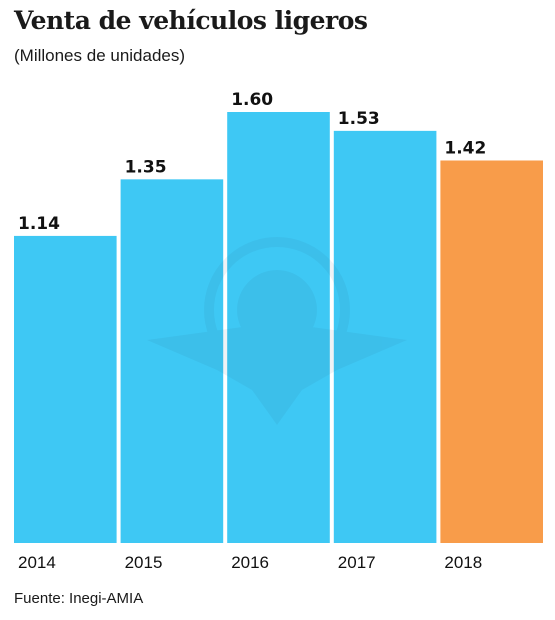  Describe the element at coordinates (191, 20) in the screenshot. I see `chart-title: Venta de vehículos ligeros` at that location.